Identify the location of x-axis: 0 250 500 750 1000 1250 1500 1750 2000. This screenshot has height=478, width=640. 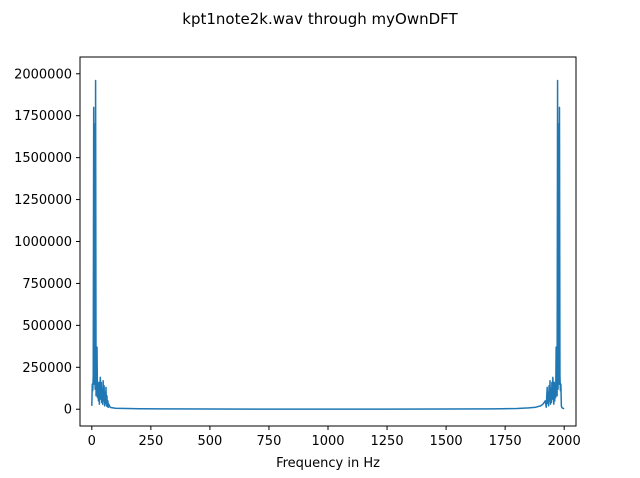
(334, 437).